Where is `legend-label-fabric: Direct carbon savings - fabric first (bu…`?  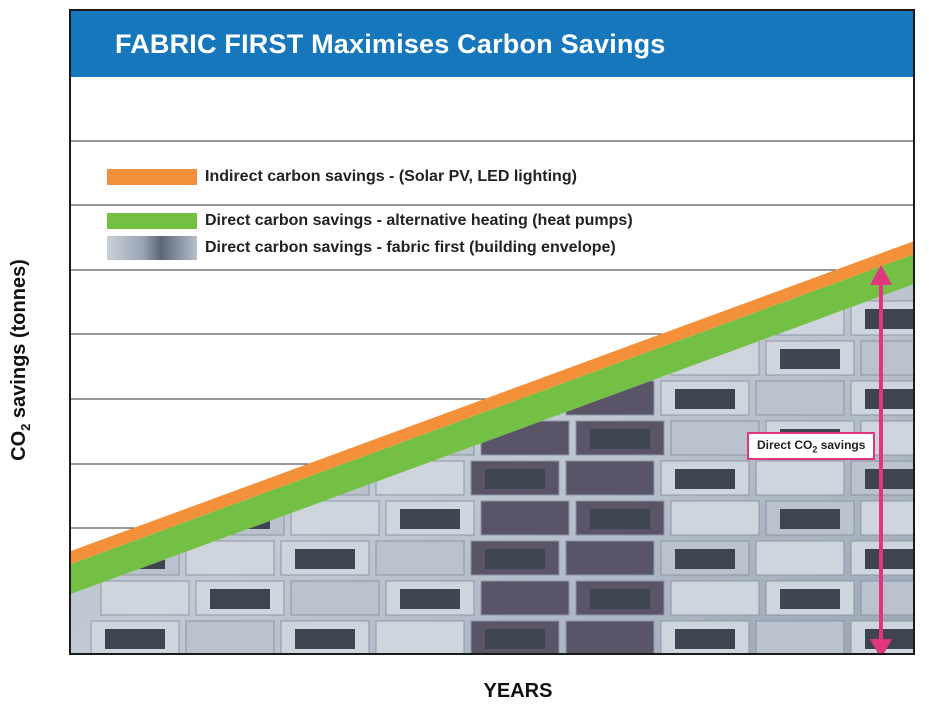 legend-label-fabric: Direct carbon savings - fabric first (bu… is located at coordinates (410, 247).